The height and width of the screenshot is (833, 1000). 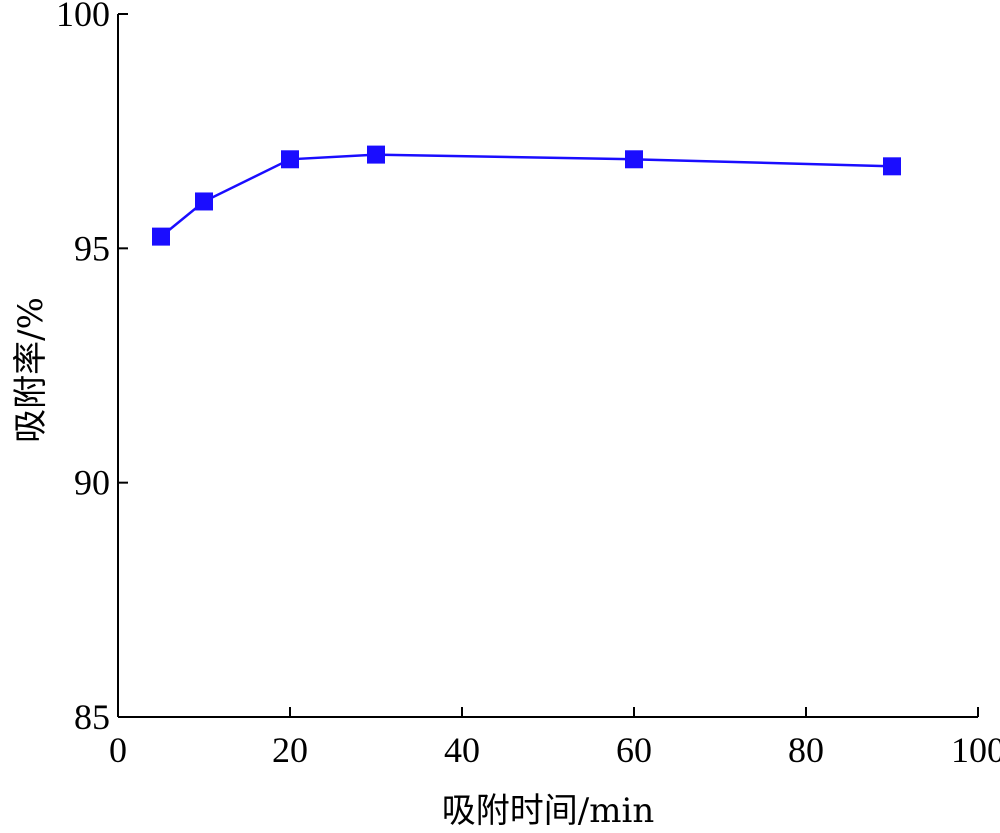 What do you see at coordinates (634, 750) in the screenshot?
I see `x-tick-label: 60` at bounding box center [634, 750].